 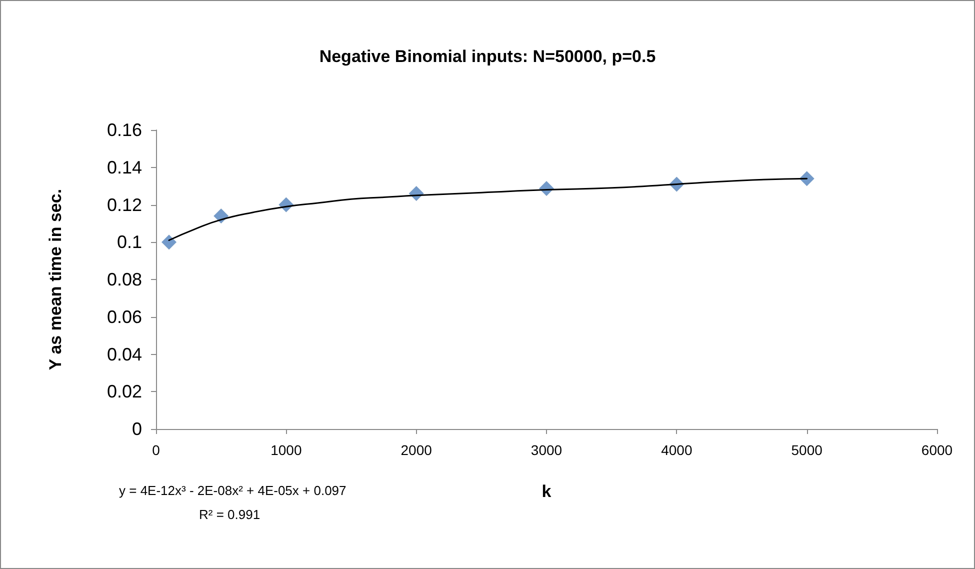 What do you see at coordinates (937, 450) in the screenshot?
I see `x-tick-label: 6000` at bounding box center [937, 450].